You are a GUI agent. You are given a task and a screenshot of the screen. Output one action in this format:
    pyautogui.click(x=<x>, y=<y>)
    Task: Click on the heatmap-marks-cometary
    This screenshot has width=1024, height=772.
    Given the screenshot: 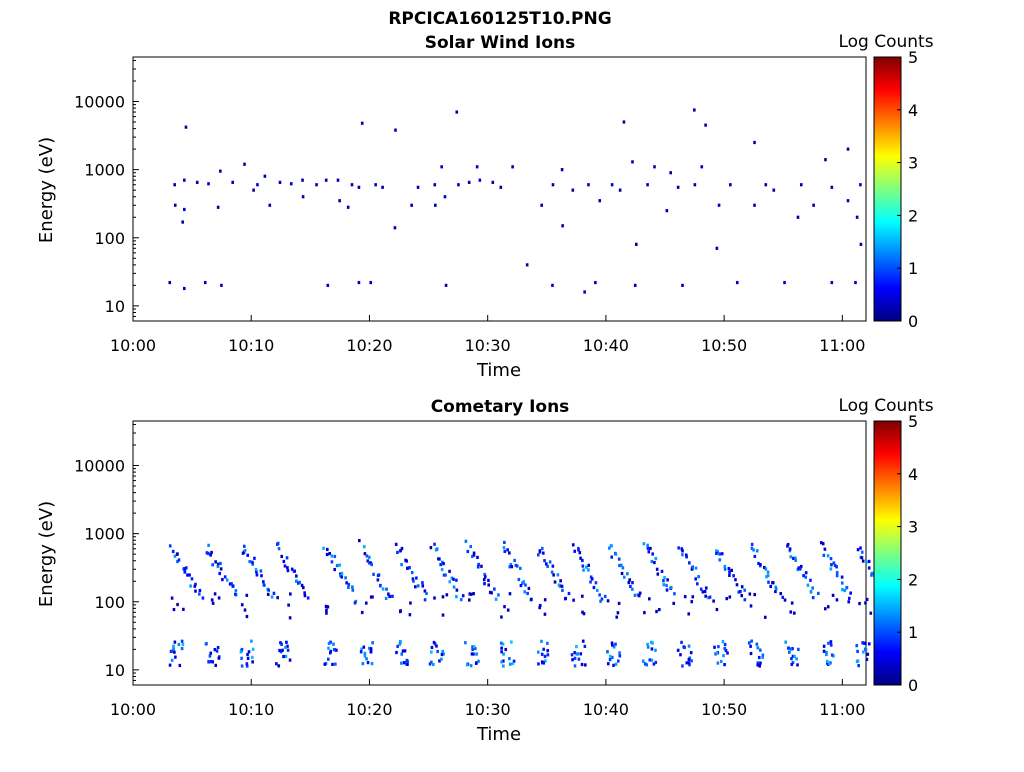 What is the action you would take?
    pyautogui.click(x=528, y=603)
    